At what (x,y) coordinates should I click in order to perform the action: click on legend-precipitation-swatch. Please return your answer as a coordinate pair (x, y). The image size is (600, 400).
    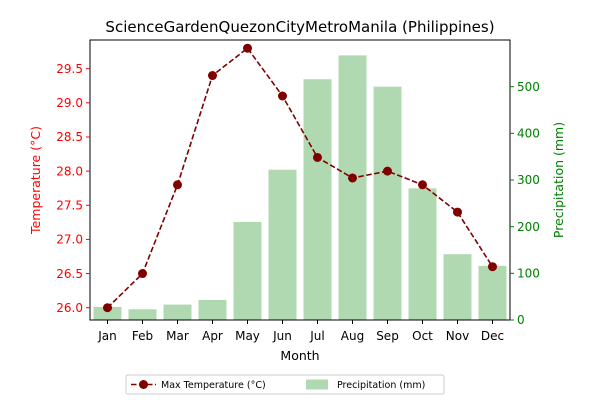
    Looking at the image, I should click on (317, 384).